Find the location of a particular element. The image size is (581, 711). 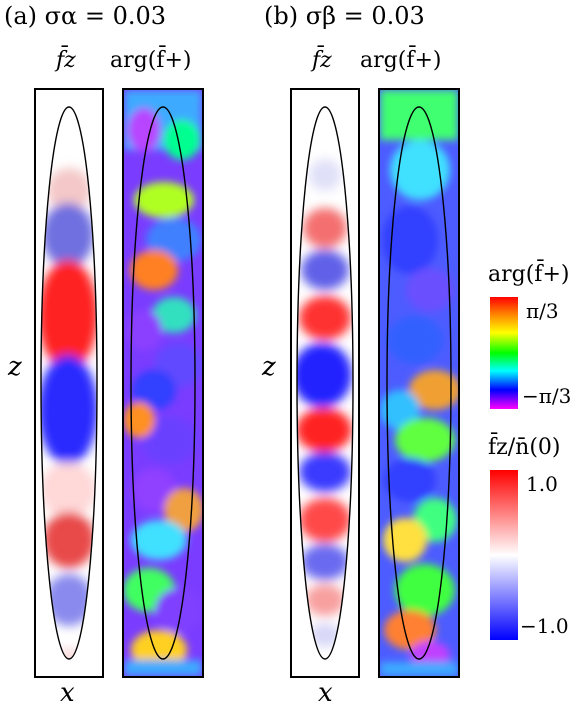

panel-a-arg-label: arg(f̄+) is located at coordinates (151, 60).